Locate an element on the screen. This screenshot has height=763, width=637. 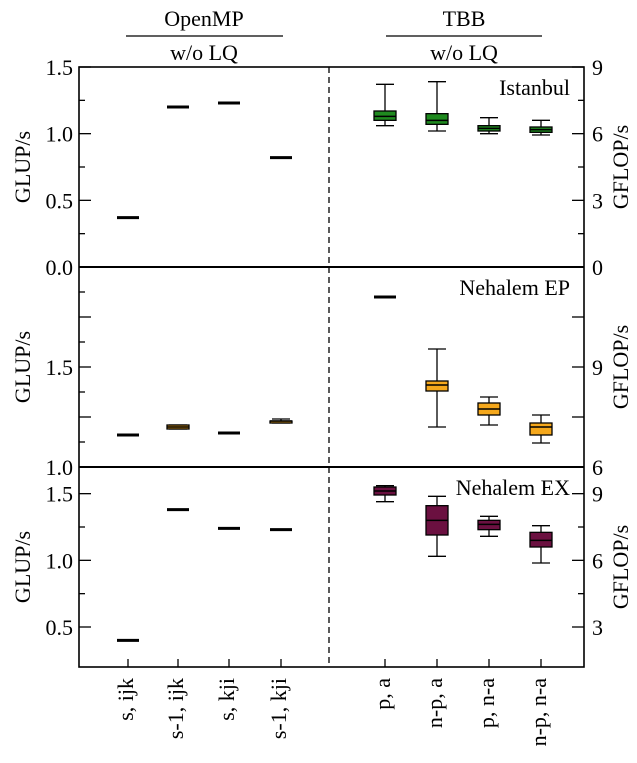
x-tick-label: s, kji is located at coordinates (226, 699).